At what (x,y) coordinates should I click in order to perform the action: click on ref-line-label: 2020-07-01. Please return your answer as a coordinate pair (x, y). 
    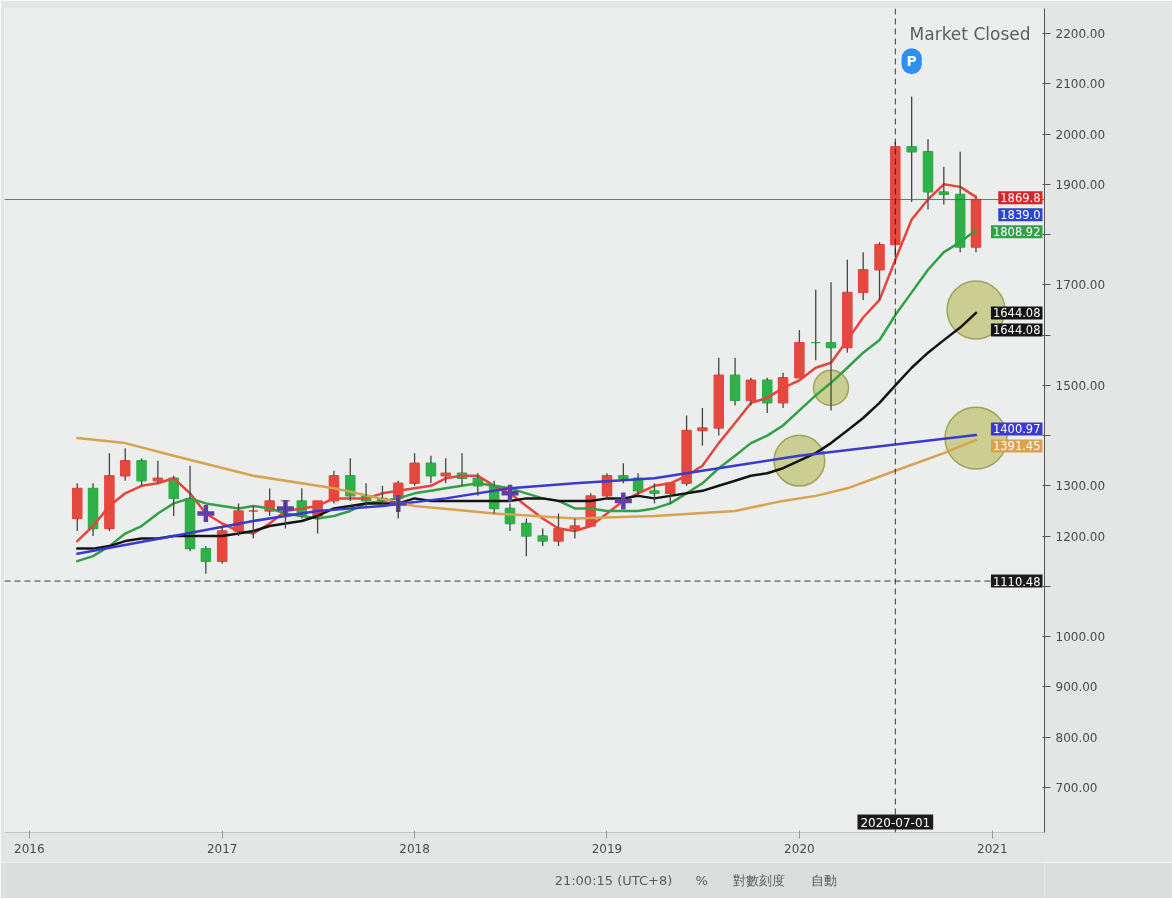
    Looking at the image, I should click on (895, 822).